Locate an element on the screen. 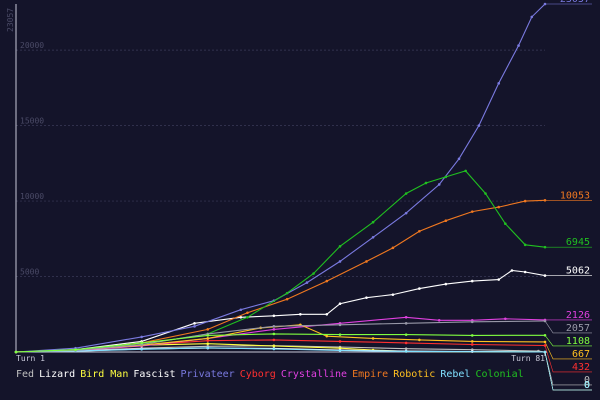 This screenshot has height=400, width=600. x-tick-label-start: Turn 1 is located at coordinates (30, 358).